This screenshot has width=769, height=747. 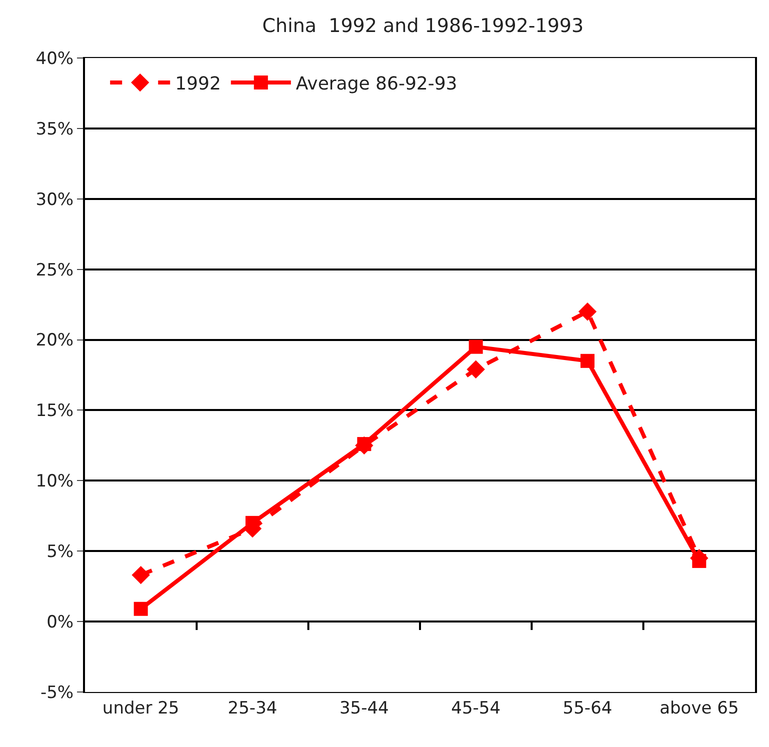 What do you see at coordinates (55, 129) in the screenshot?
I see `y-tick-label: 35%` at bounding box center [55, 129].